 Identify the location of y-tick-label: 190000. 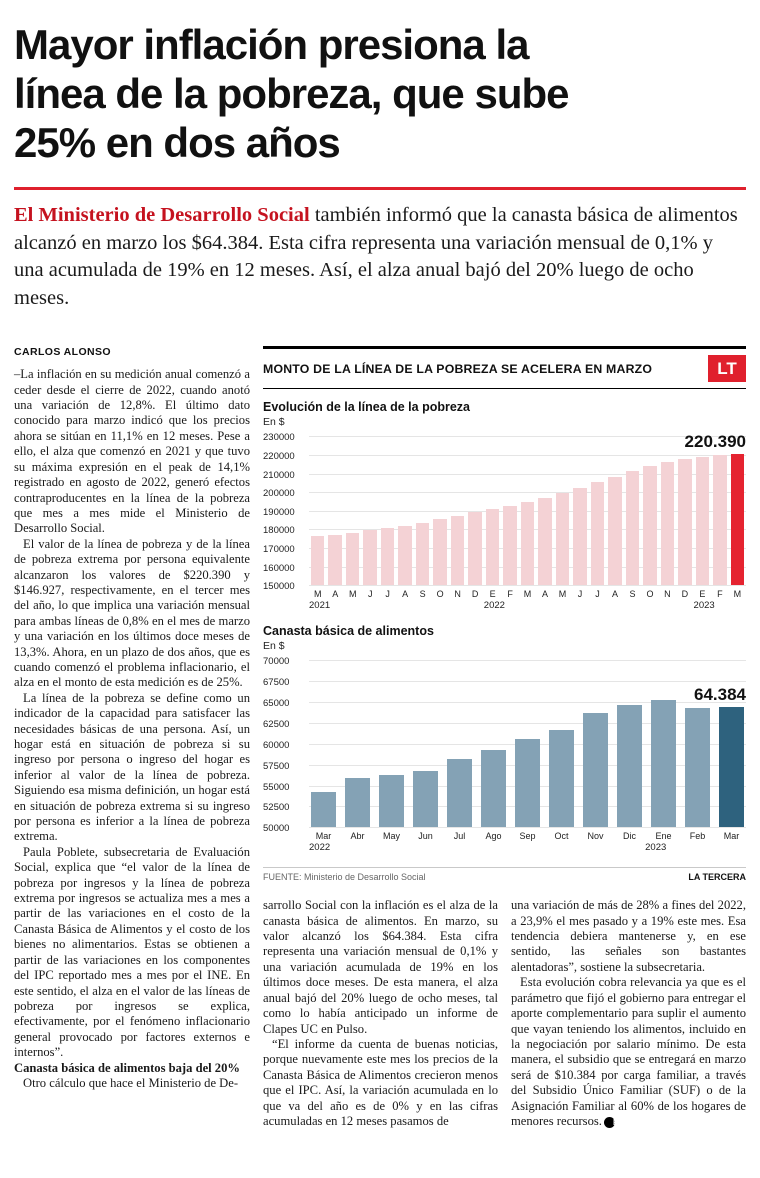
(279, 512).